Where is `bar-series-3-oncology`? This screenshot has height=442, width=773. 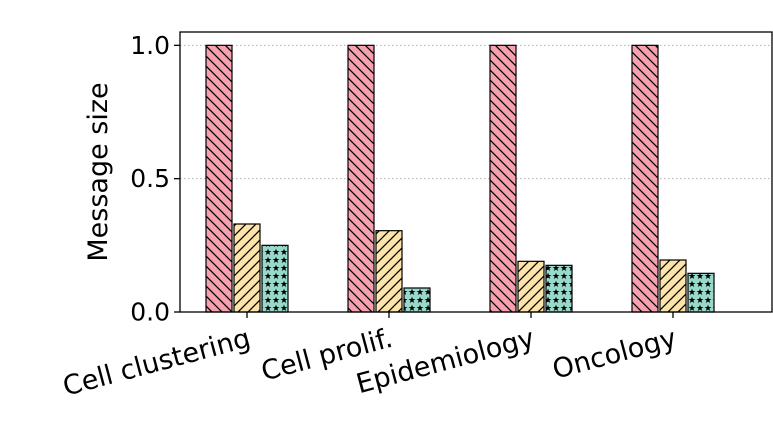
bar-series-3-oncology is located at coordinates (701, 292).